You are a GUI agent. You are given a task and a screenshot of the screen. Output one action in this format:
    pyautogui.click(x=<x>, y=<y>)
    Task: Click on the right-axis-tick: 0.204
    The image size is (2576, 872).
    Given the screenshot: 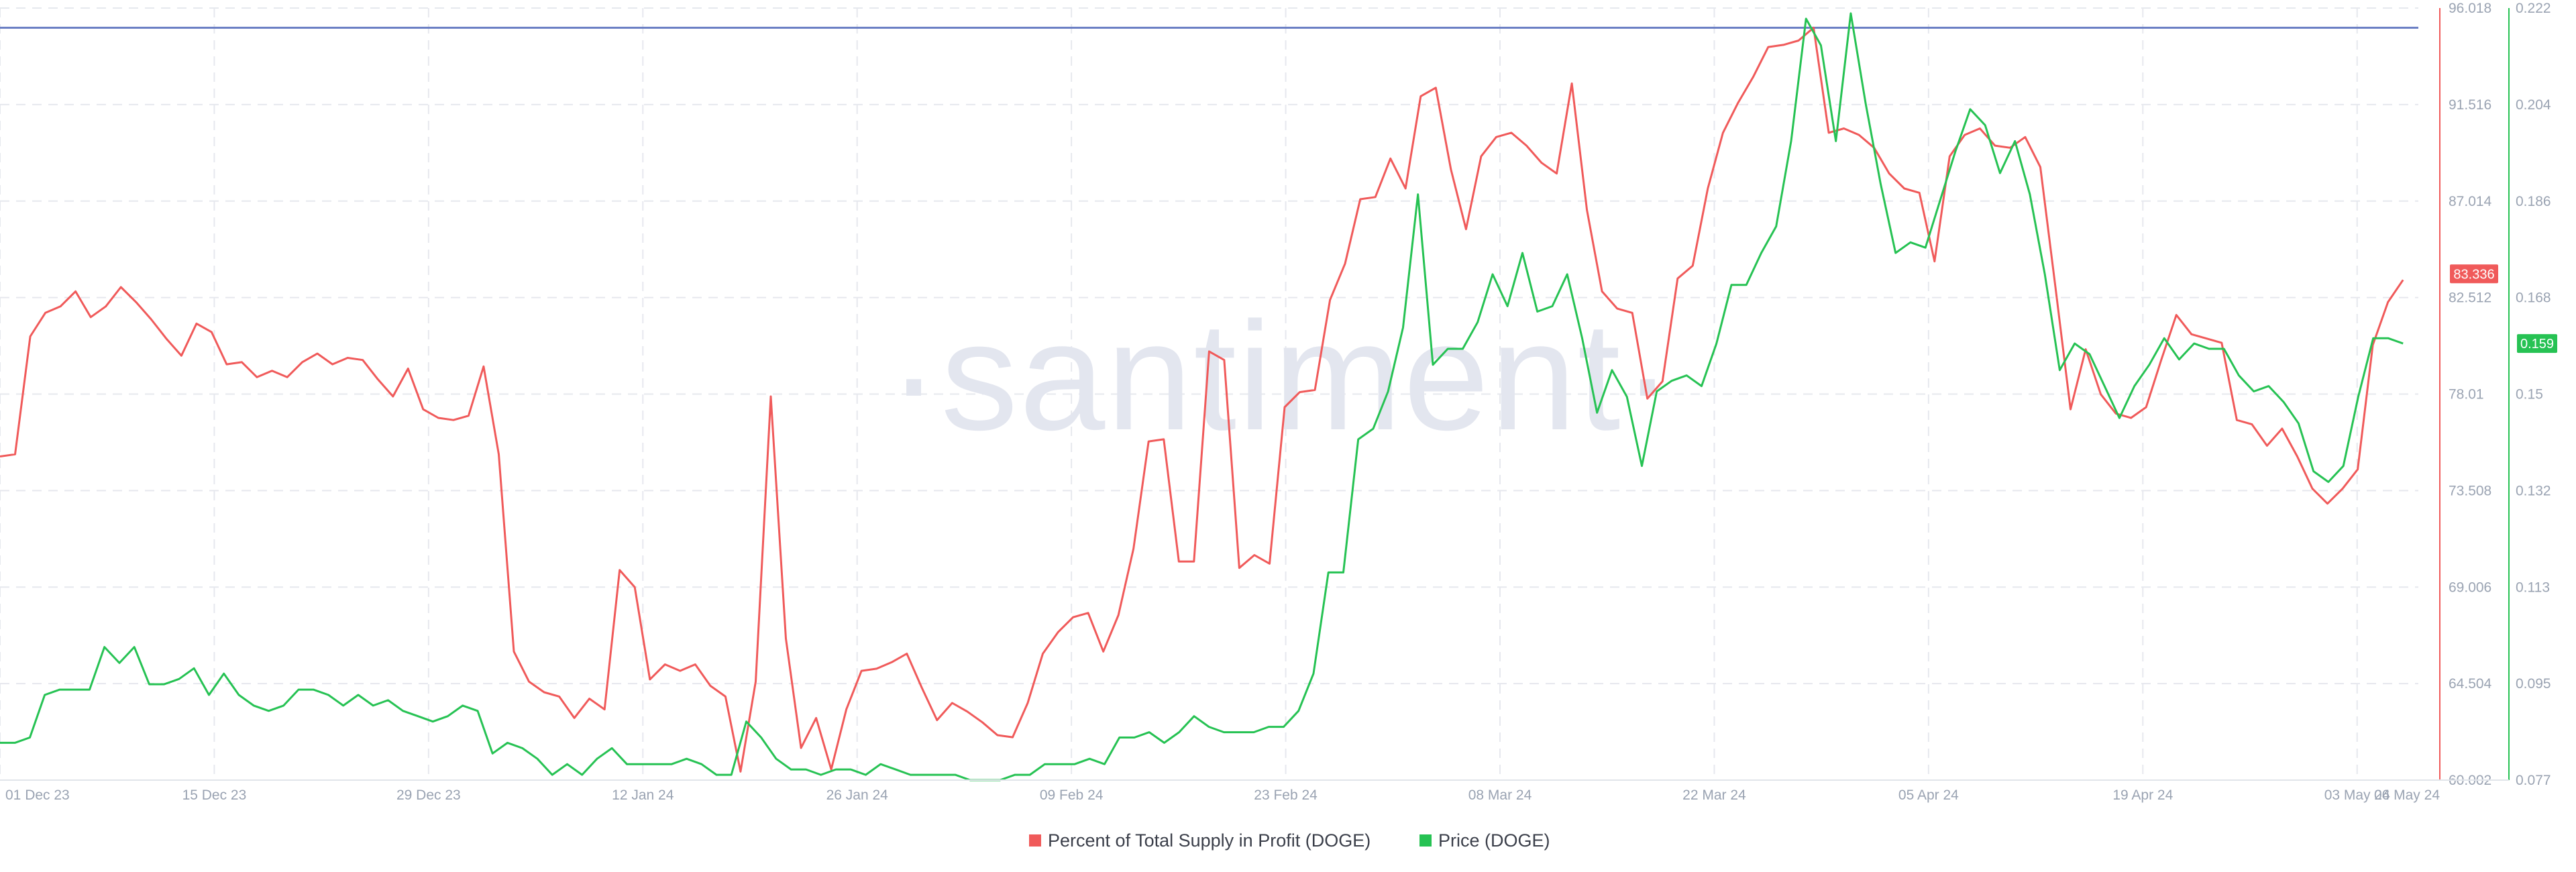 What is the action you would take?
    pyautogui.click(x=2533, y=105)
    